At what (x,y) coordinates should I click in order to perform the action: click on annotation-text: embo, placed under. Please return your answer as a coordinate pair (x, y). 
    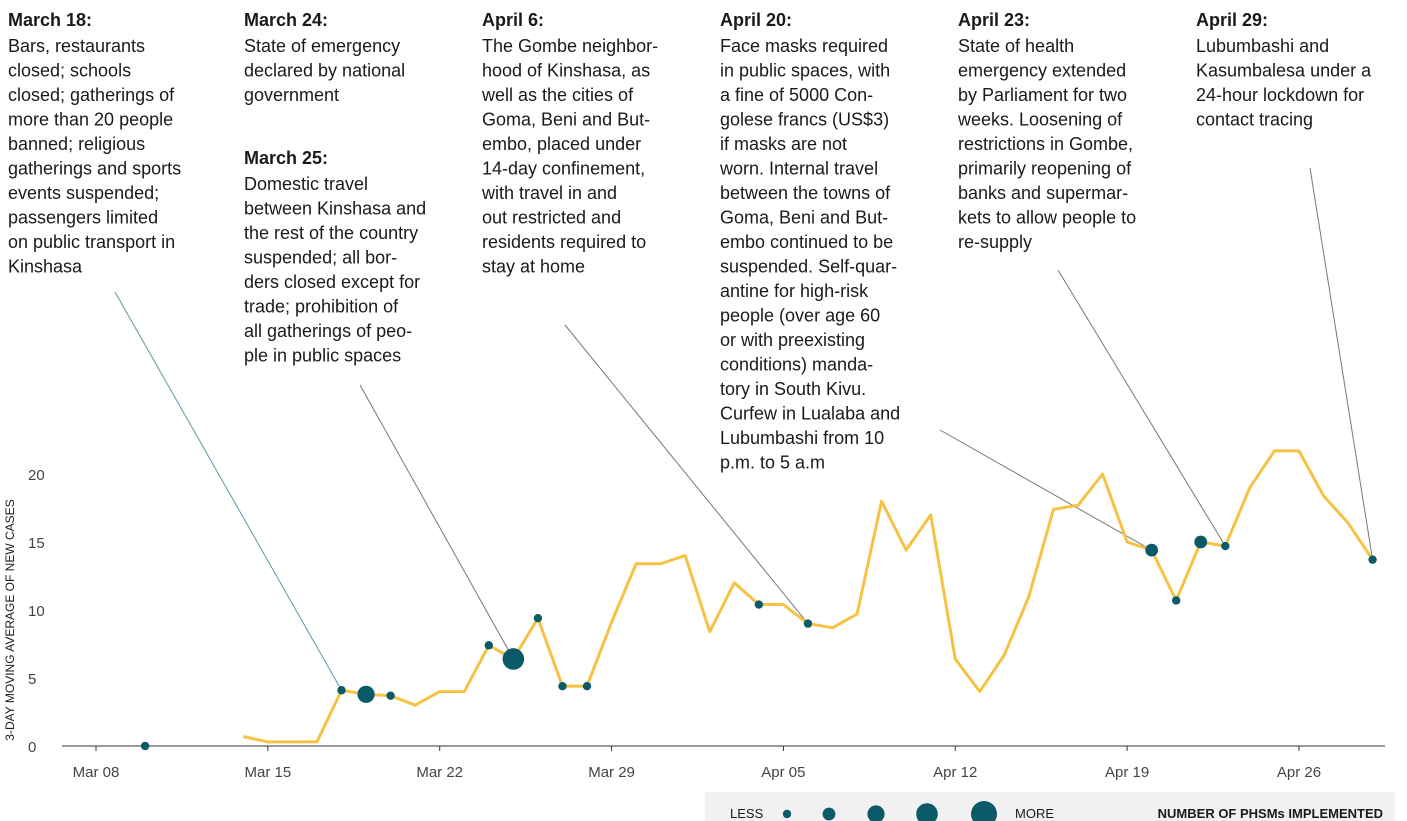
    Looking at the image, I should click on (561, 144).